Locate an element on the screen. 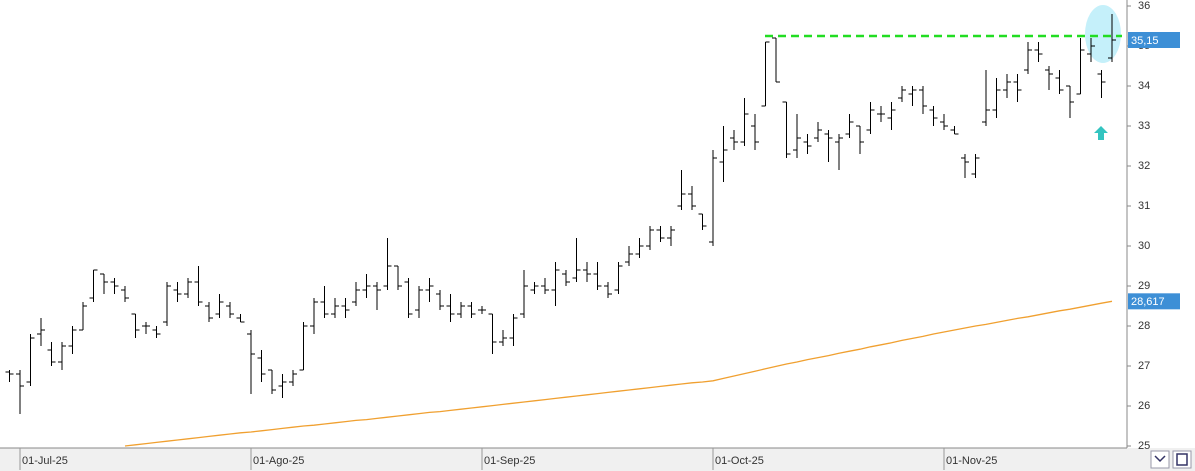 The height and width of the screenshot is (471, 1195). x-tick-label: 01-Nov-25 is located at coordinates (971, 461).